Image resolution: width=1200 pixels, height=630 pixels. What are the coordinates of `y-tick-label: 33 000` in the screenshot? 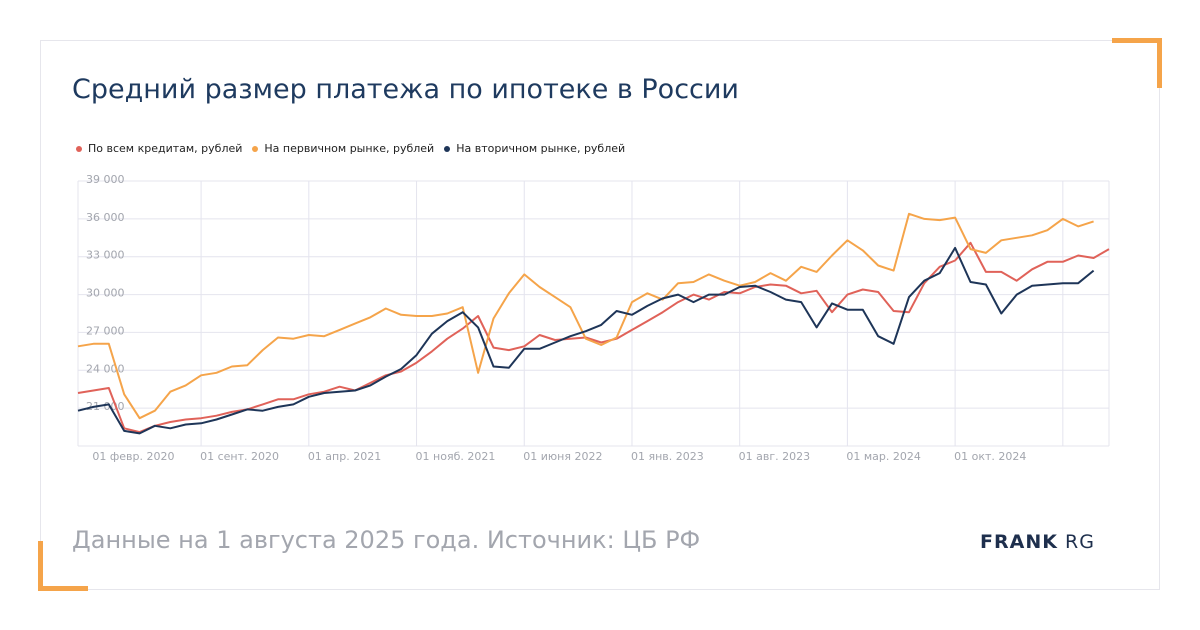 It's located at (105, 255).